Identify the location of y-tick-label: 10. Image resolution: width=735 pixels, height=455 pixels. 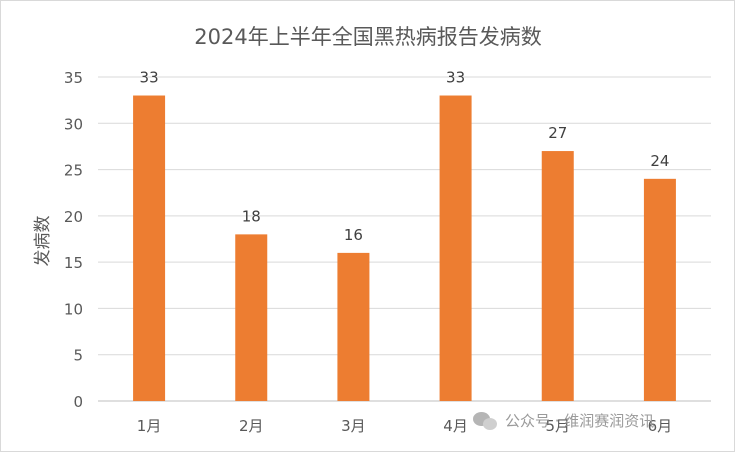
(73, 309).